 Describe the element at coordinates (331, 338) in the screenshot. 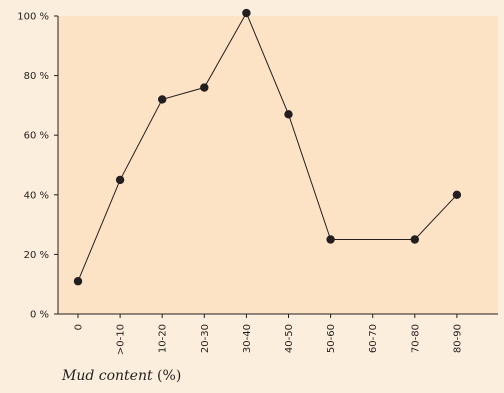

I see `x-tick-label: 50-60` at that location.